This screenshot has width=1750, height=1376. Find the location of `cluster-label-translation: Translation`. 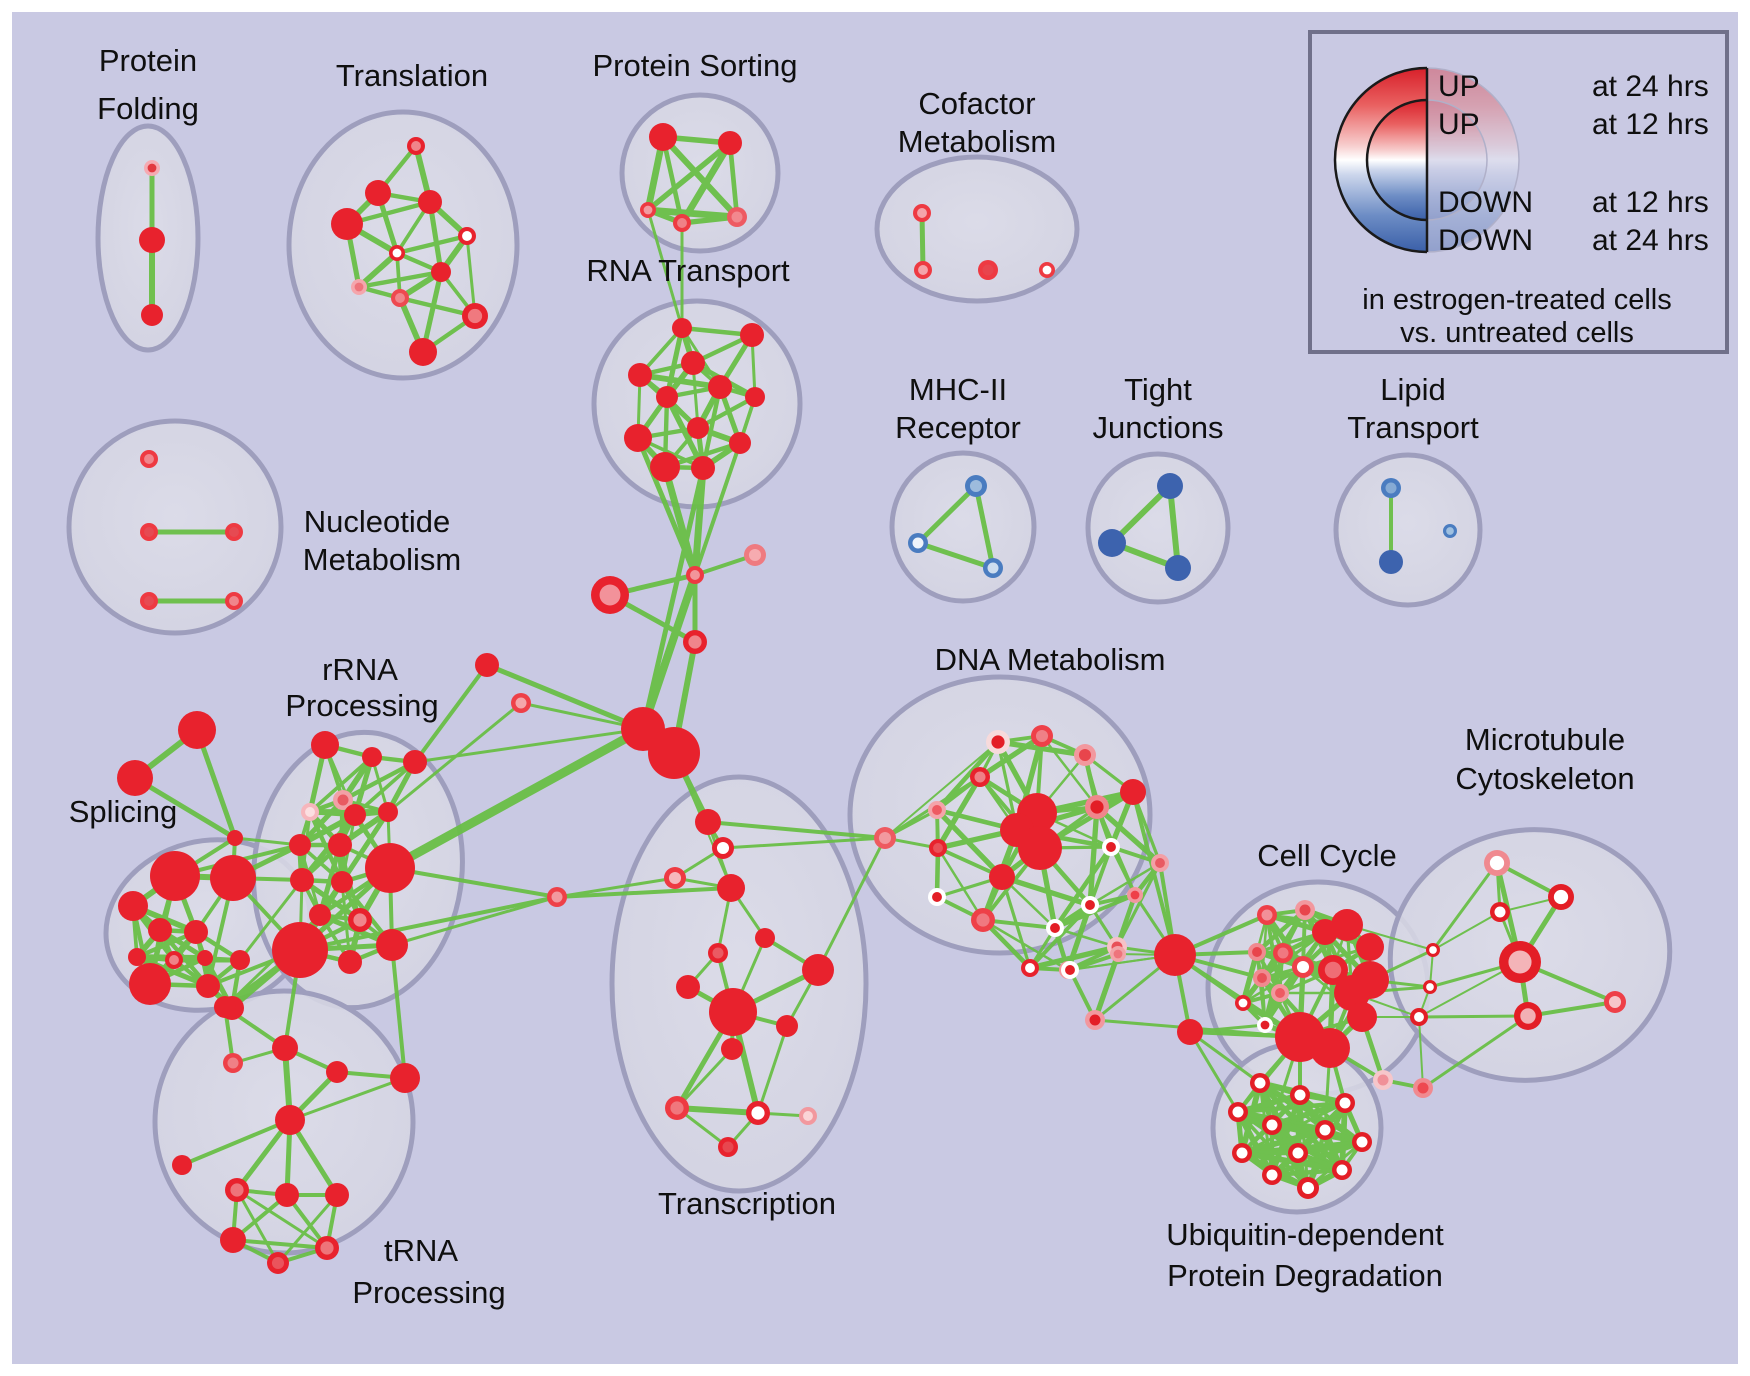

cluster-label-translation: Translation is located at coordinates (412, 75).